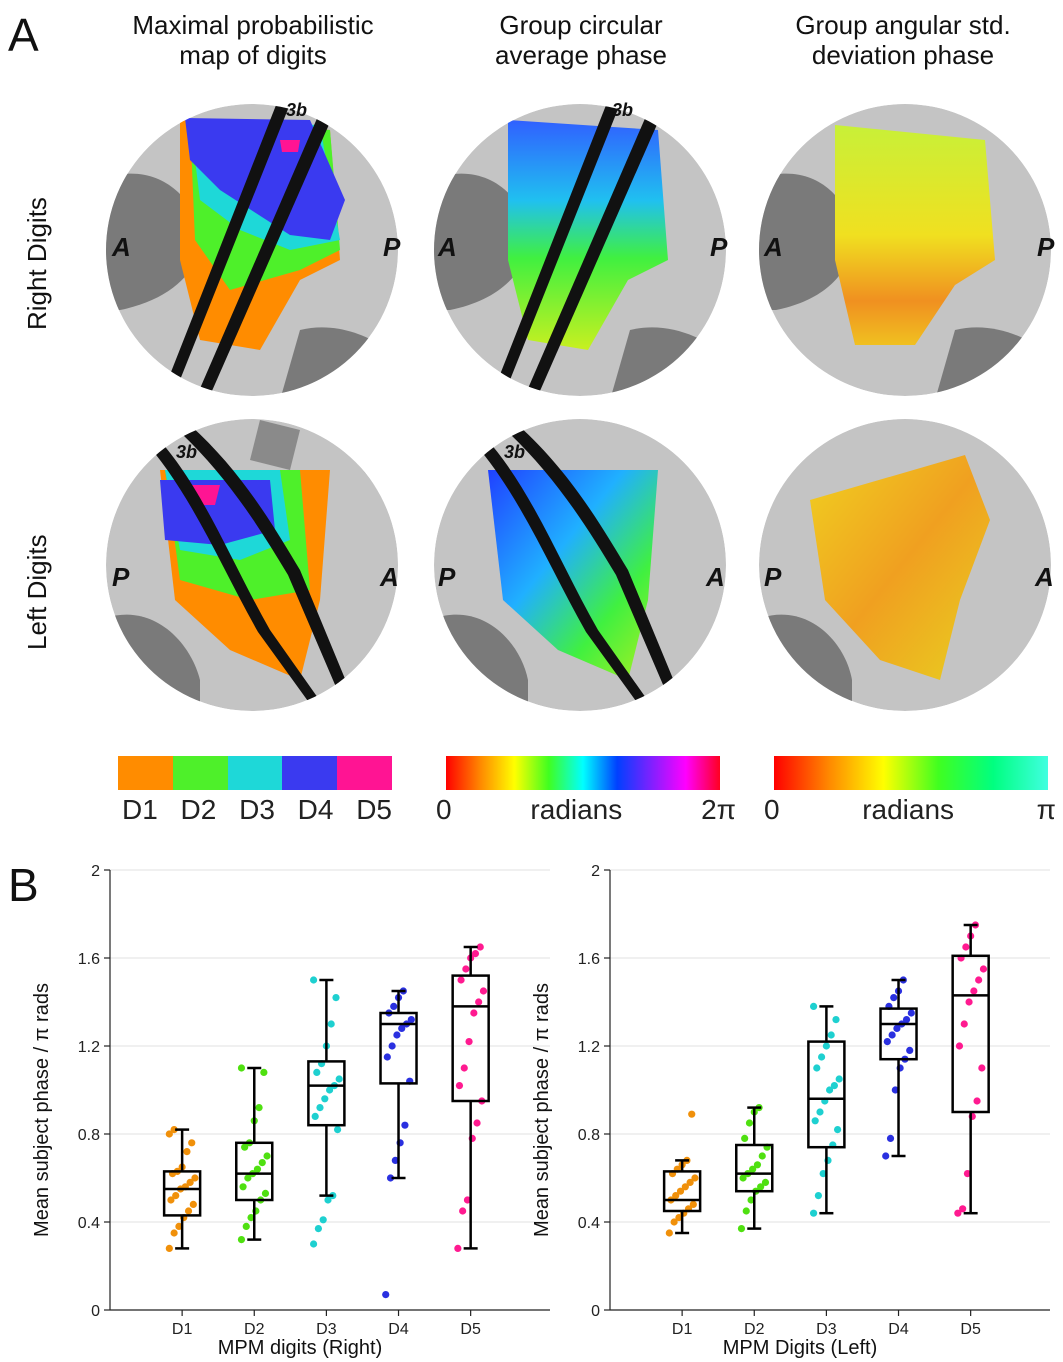 This screenshot has height=1362, width=1063. What do you see at coordinates (444, 809) in the screenshot?
I see `colorbar-phase-min: 0` at bounding box center [444, 809].